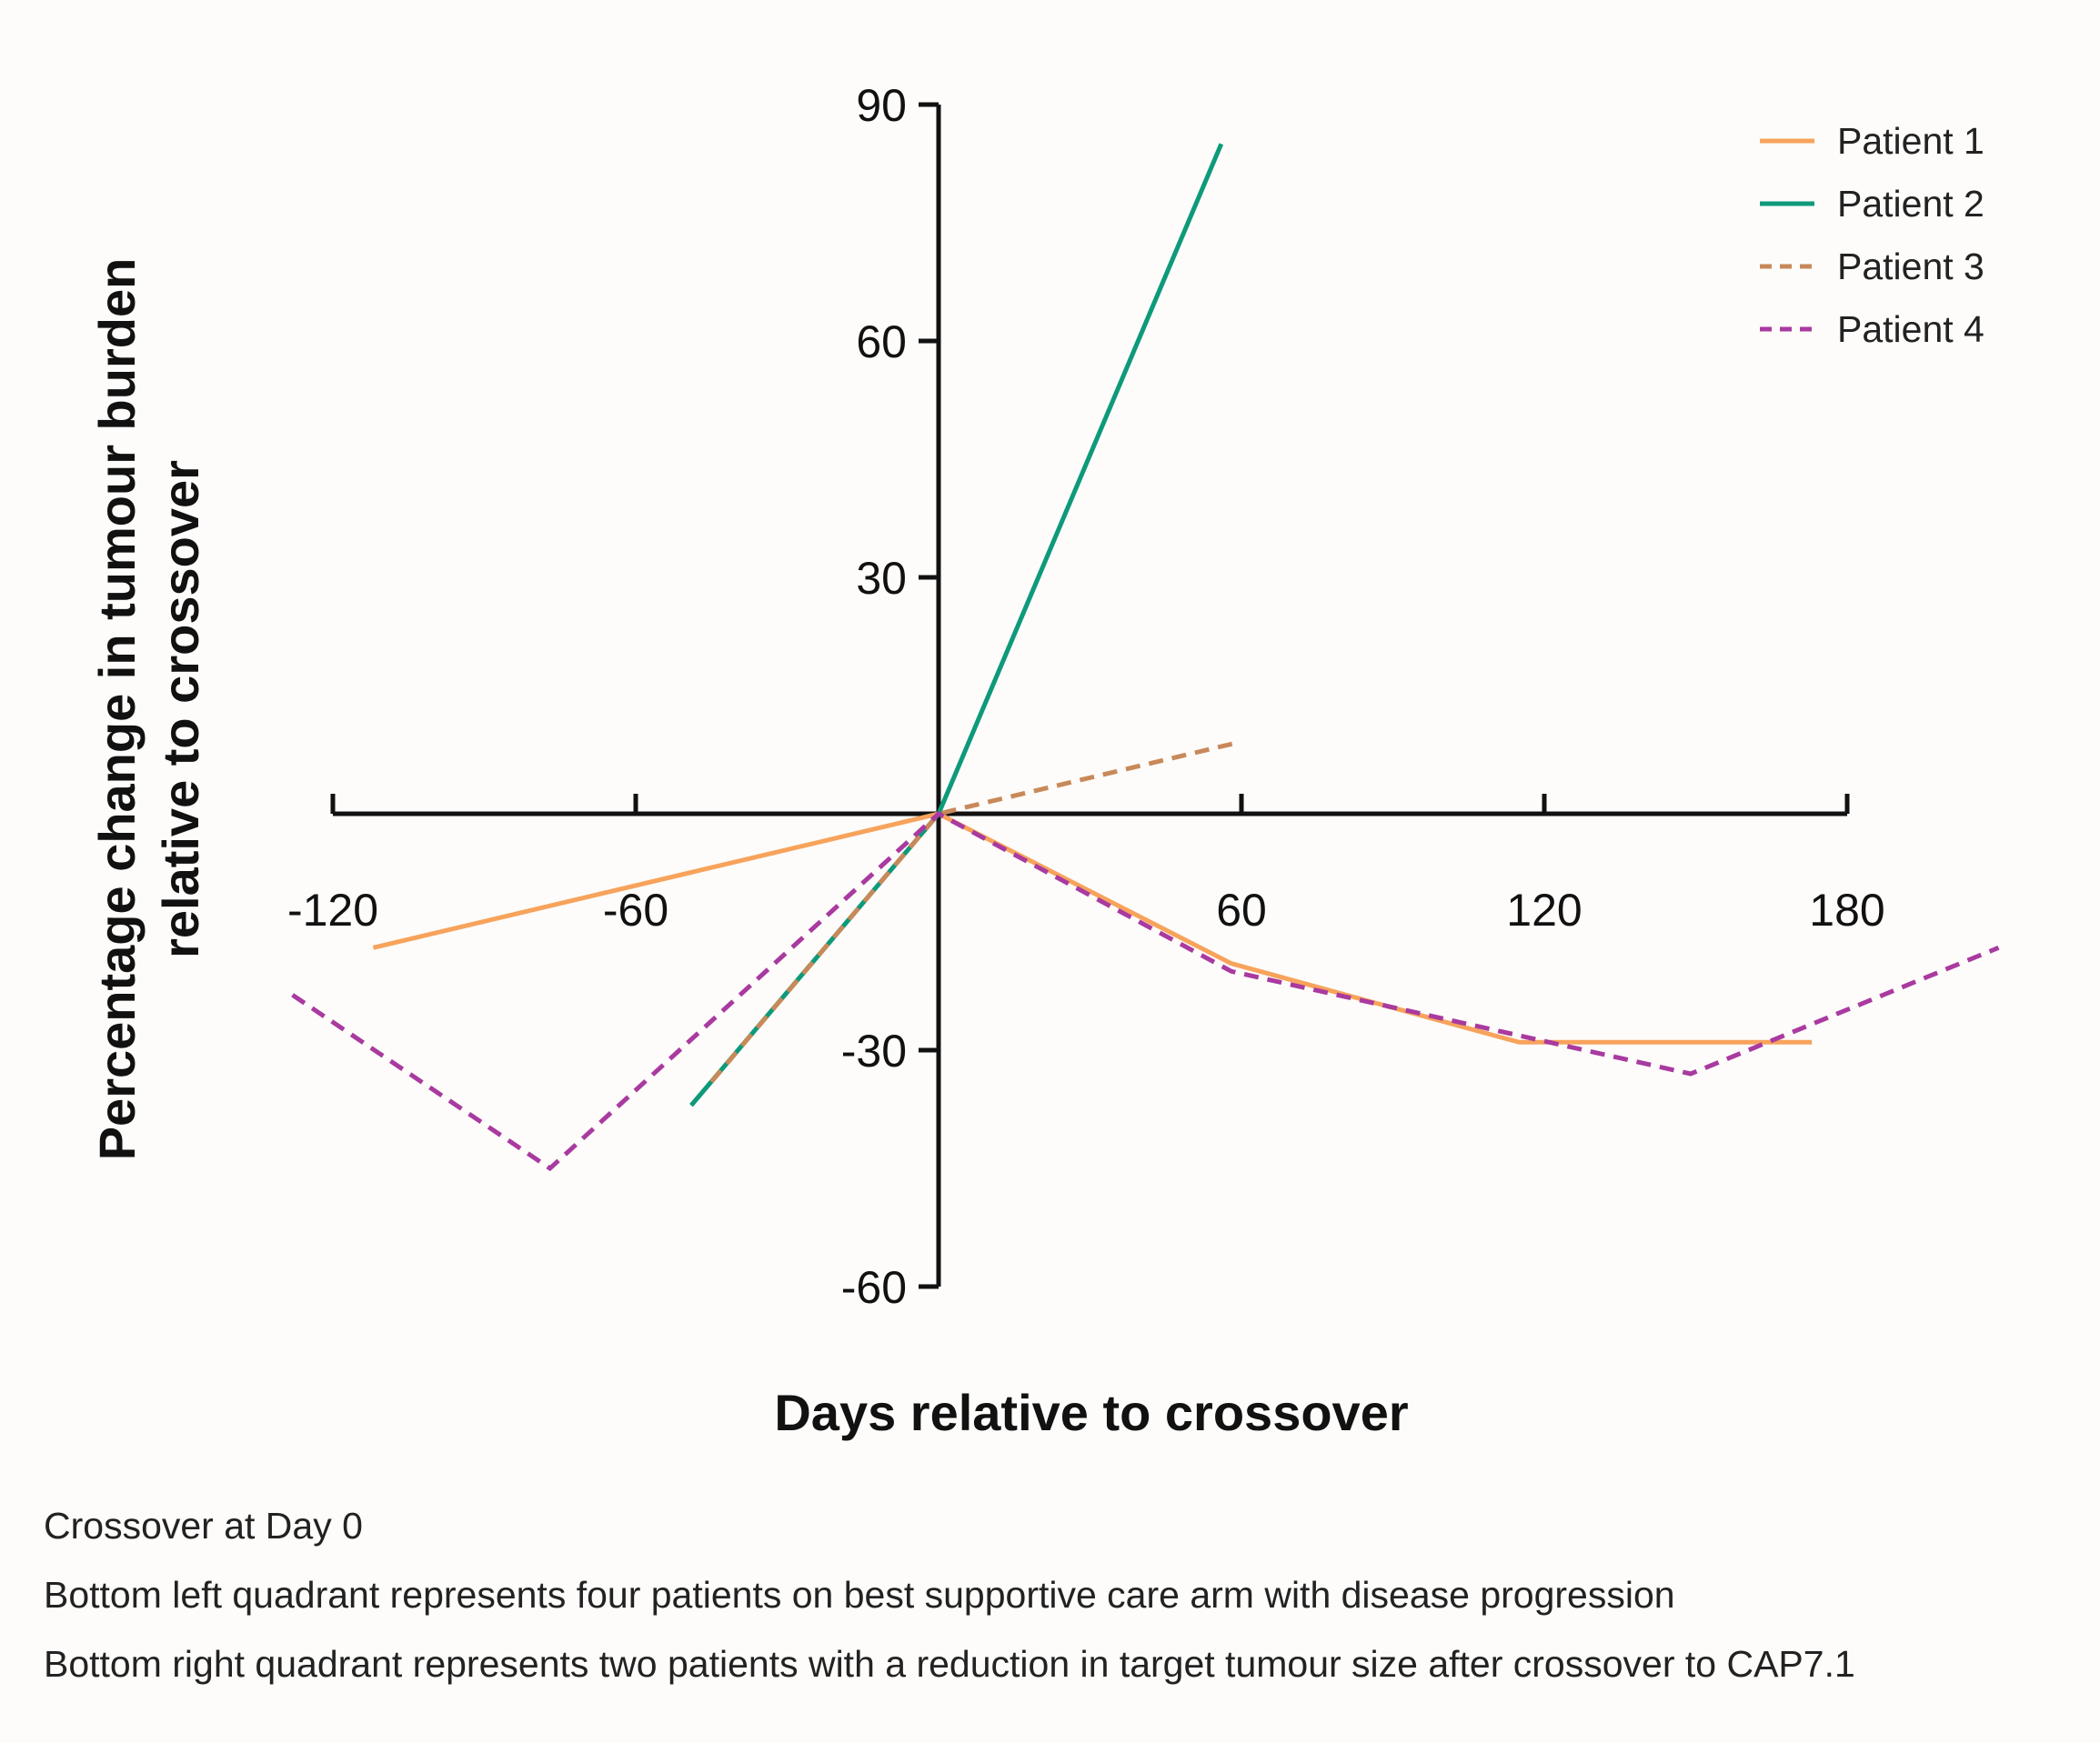 Image resolution: width=2100 pixels, height=1743 pixels. What do you see at coordinates (882, 578) in the screenshot?
I see `y-tick-label: 30` at bounding box center [882, 578].